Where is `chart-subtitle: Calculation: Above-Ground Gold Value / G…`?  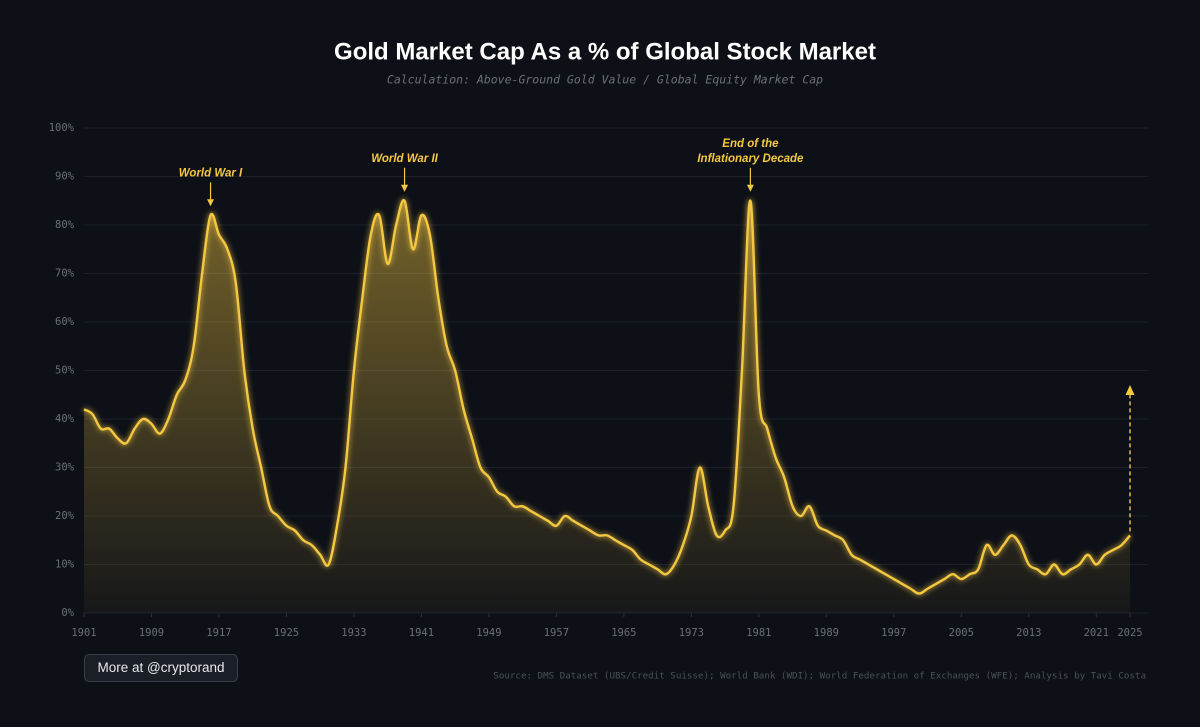
chart-subtitle: Calculation: Above-Ground Gold Value / G… is located at coordinates (605, 80).